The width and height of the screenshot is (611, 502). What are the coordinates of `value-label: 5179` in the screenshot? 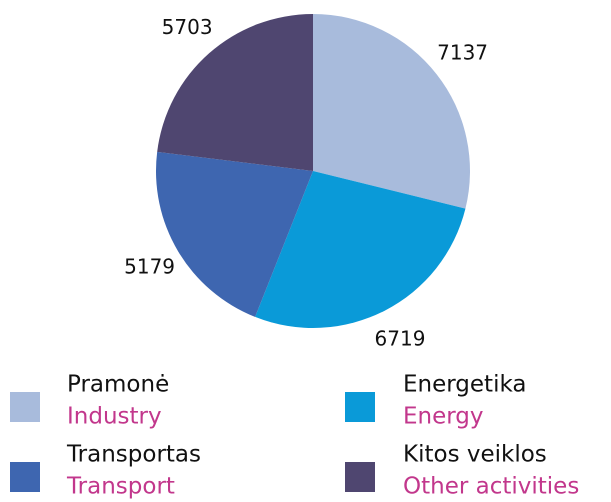 It's located at (149, 266).